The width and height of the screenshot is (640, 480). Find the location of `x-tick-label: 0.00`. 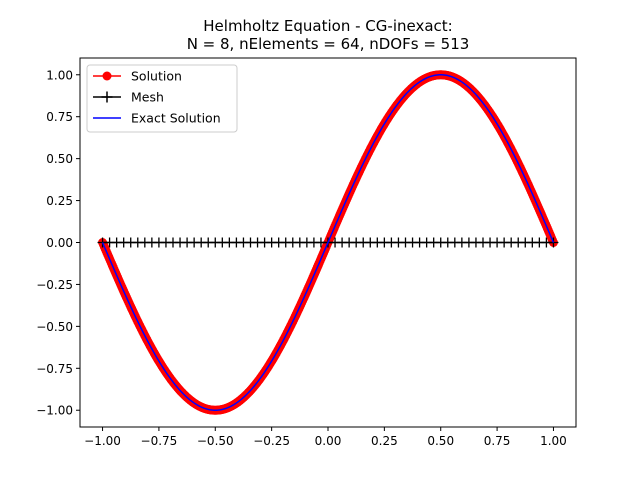

x-tick-label: 0.00 is located at coordinates (328, 441).